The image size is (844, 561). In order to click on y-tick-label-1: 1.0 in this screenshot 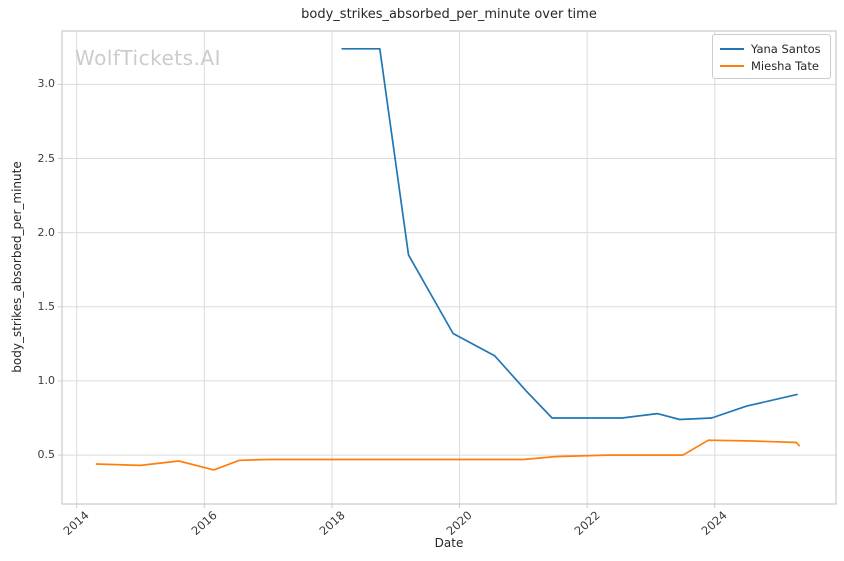, I will do `click(46, 380)`.